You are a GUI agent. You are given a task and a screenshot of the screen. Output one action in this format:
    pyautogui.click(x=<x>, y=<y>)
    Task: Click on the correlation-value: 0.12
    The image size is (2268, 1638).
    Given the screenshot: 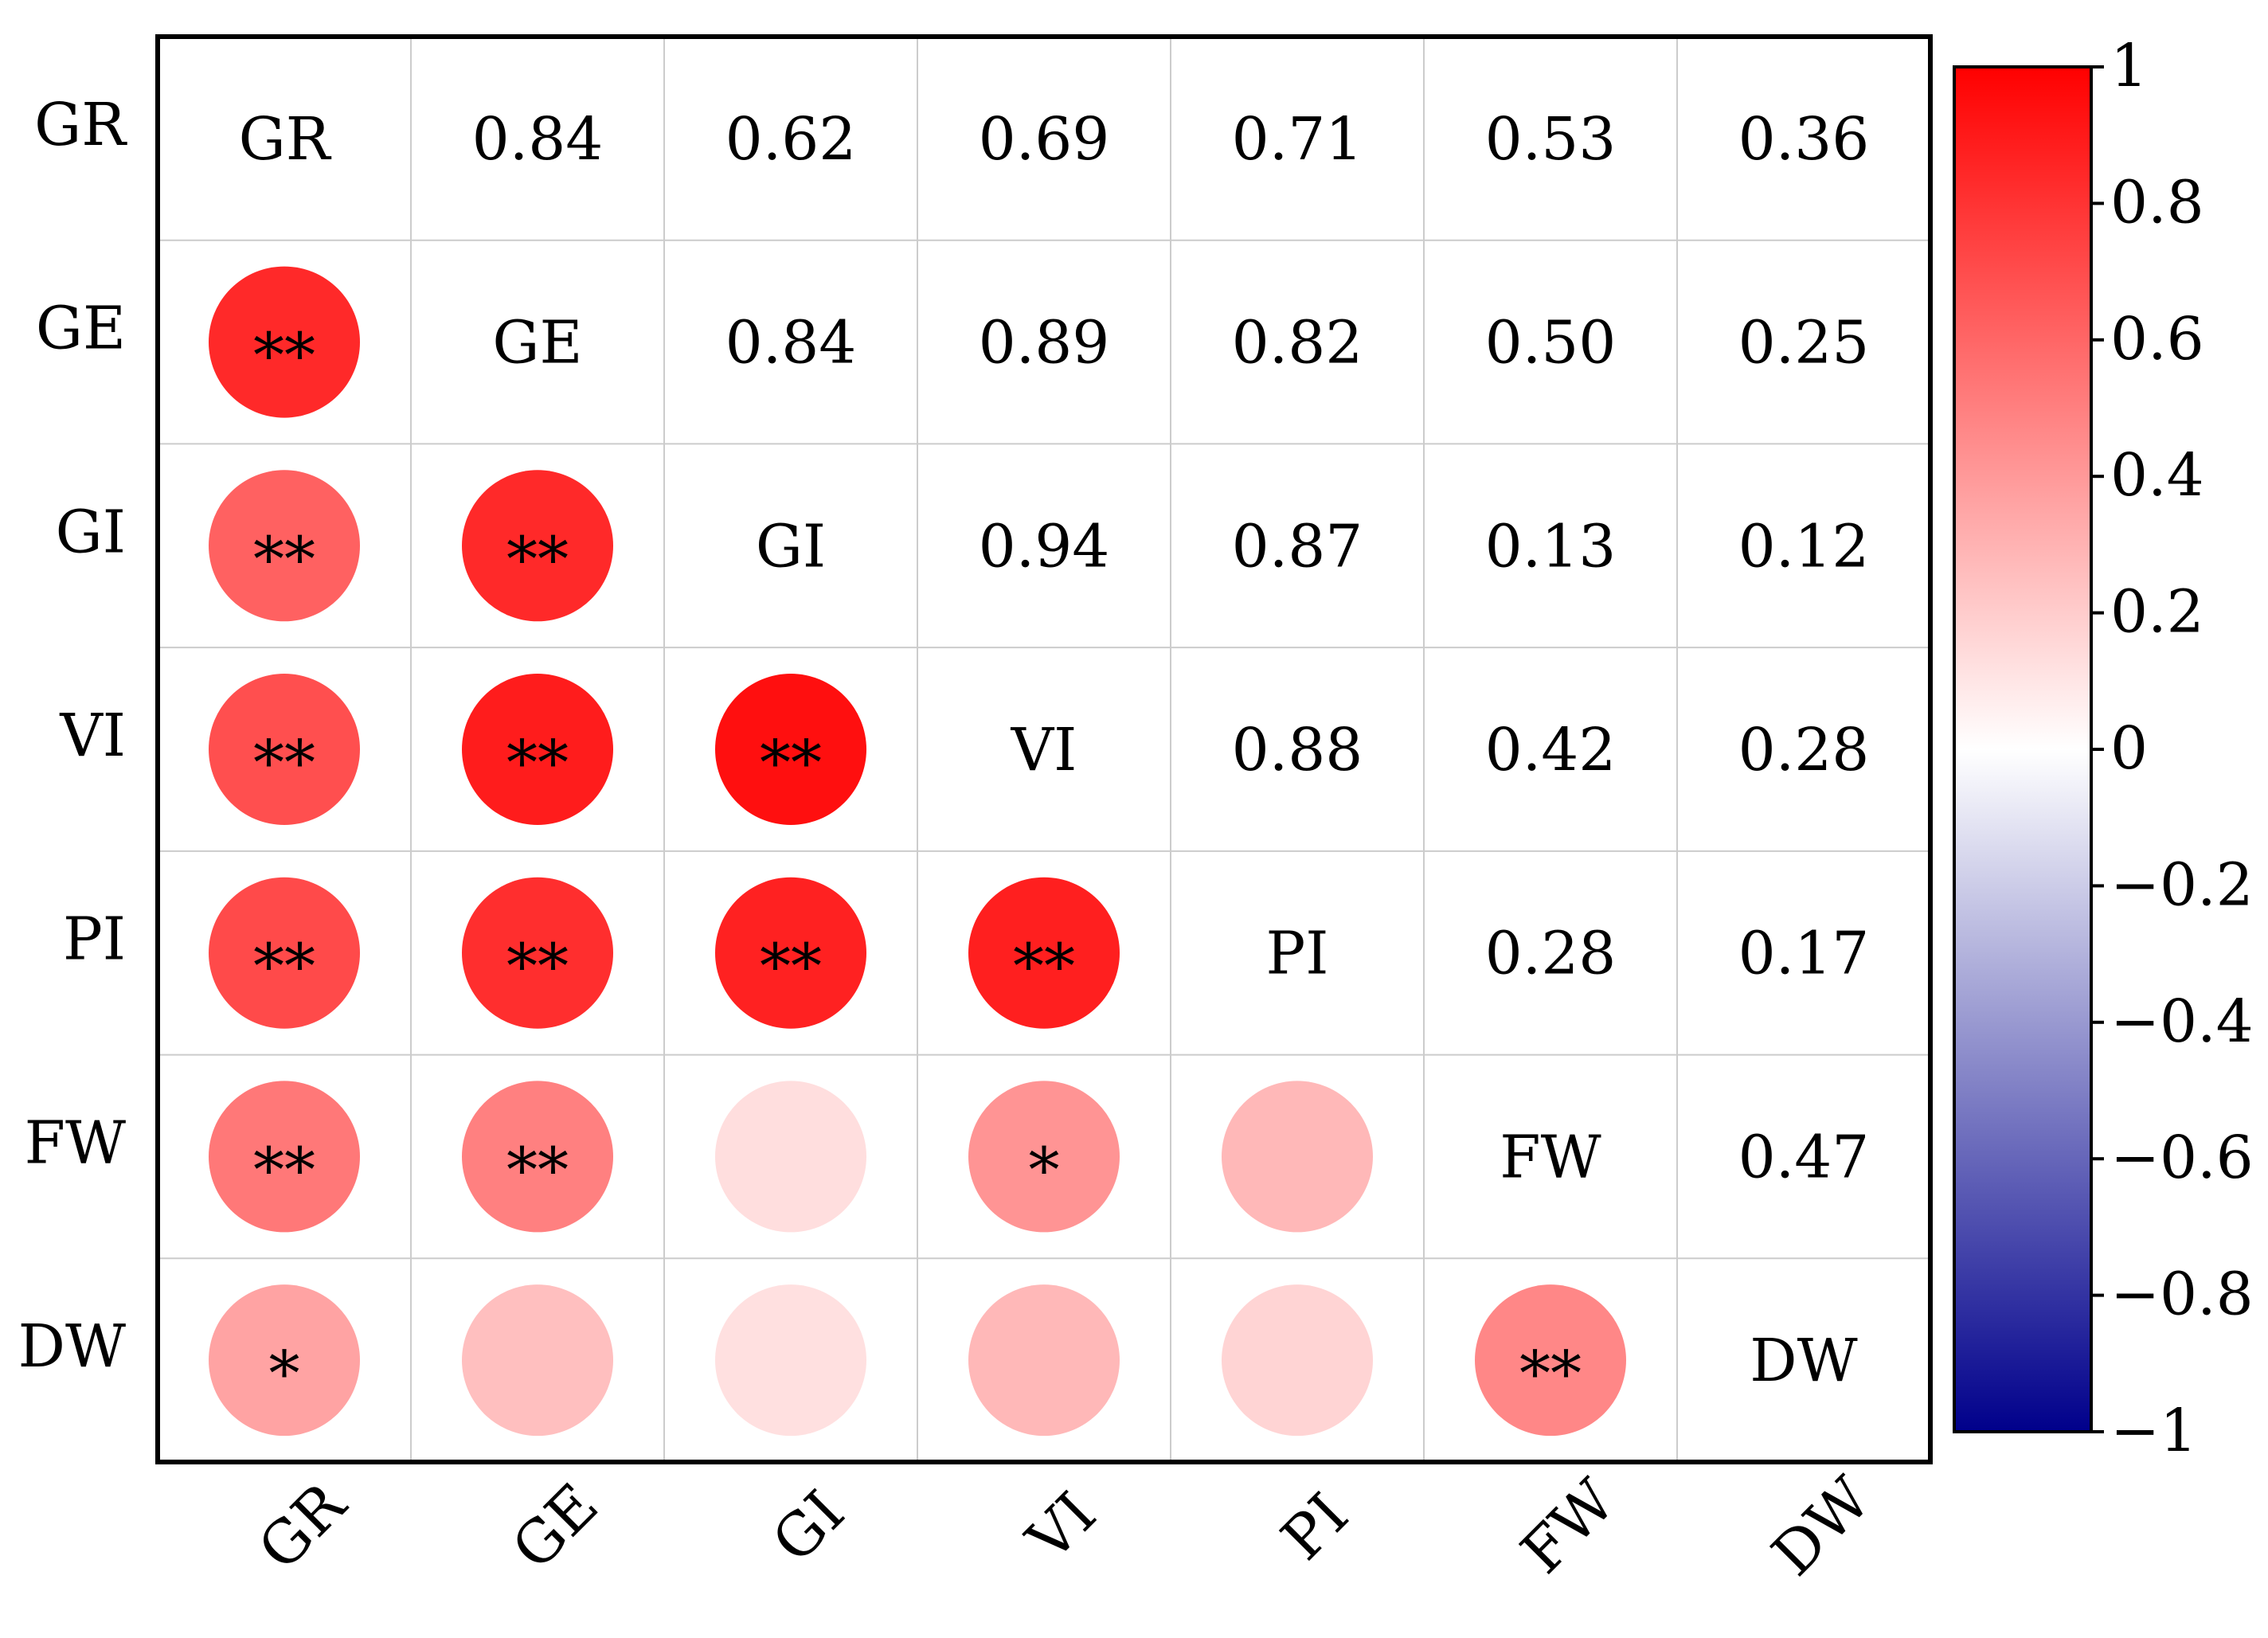 What is the action you would take?
    pyautogui.click(x=1804, y=546)
    